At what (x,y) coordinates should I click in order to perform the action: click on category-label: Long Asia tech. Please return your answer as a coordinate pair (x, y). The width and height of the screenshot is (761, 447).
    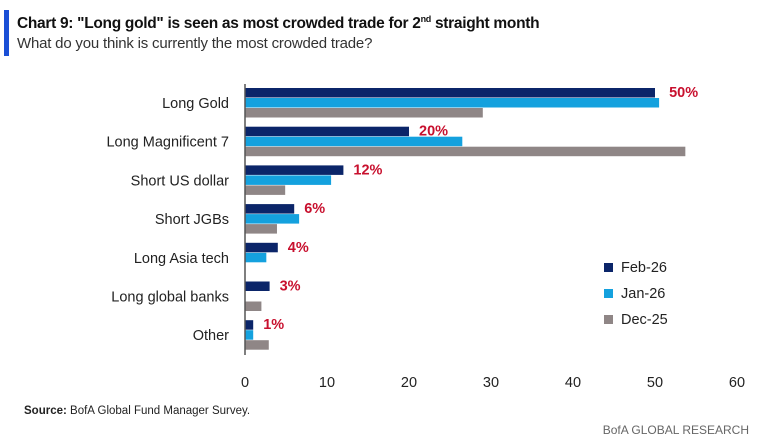
    Looking at the image, I should click on (181, 259).